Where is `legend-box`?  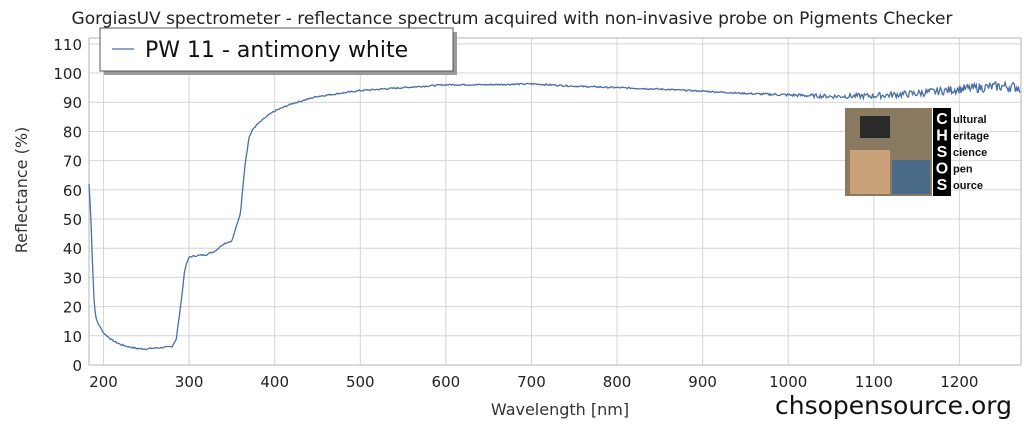
legend-box is located at coordinates (276, 49).